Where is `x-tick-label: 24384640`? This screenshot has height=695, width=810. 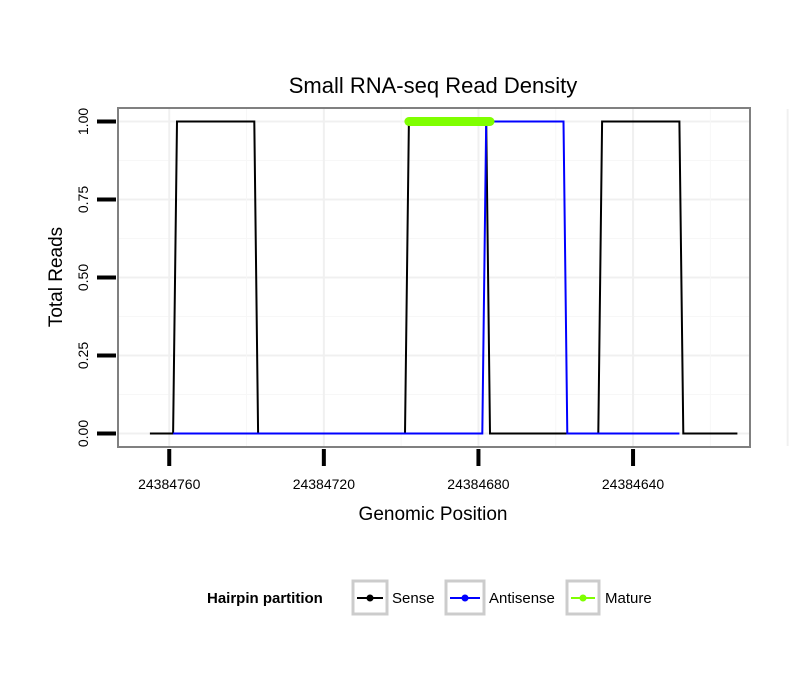 x-tick-label: 24384640 is located at coordinates (633, 484).